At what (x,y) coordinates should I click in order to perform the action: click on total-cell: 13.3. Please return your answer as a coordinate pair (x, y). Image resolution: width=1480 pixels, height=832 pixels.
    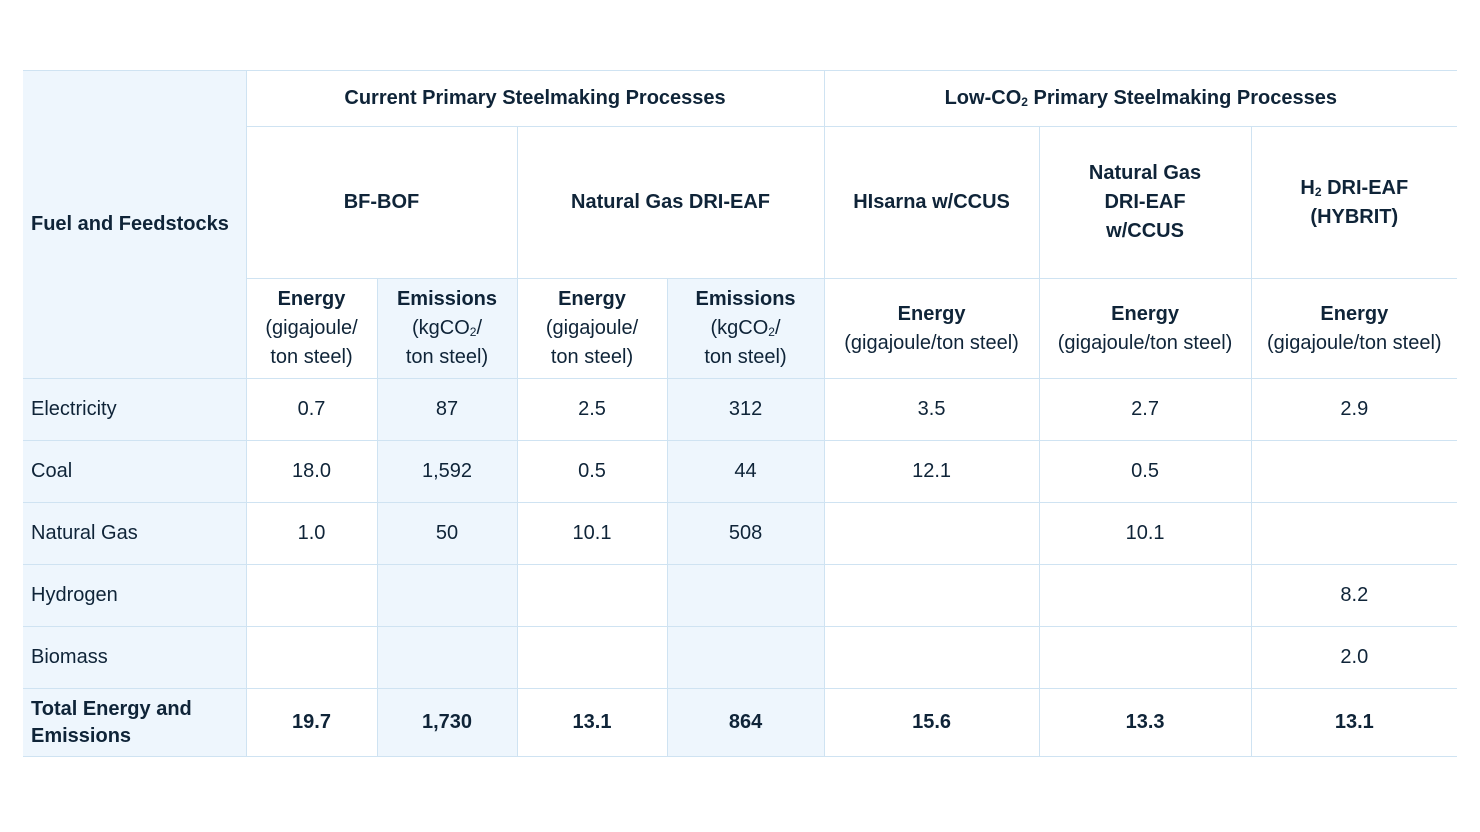
    Looking at the image, I should click on (1145, 722).